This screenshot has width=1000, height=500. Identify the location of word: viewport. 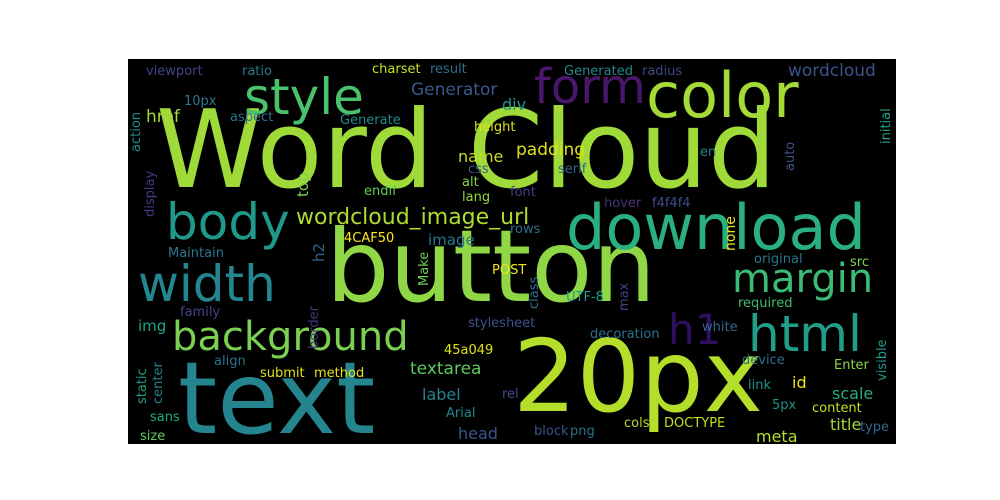
(174, 71).